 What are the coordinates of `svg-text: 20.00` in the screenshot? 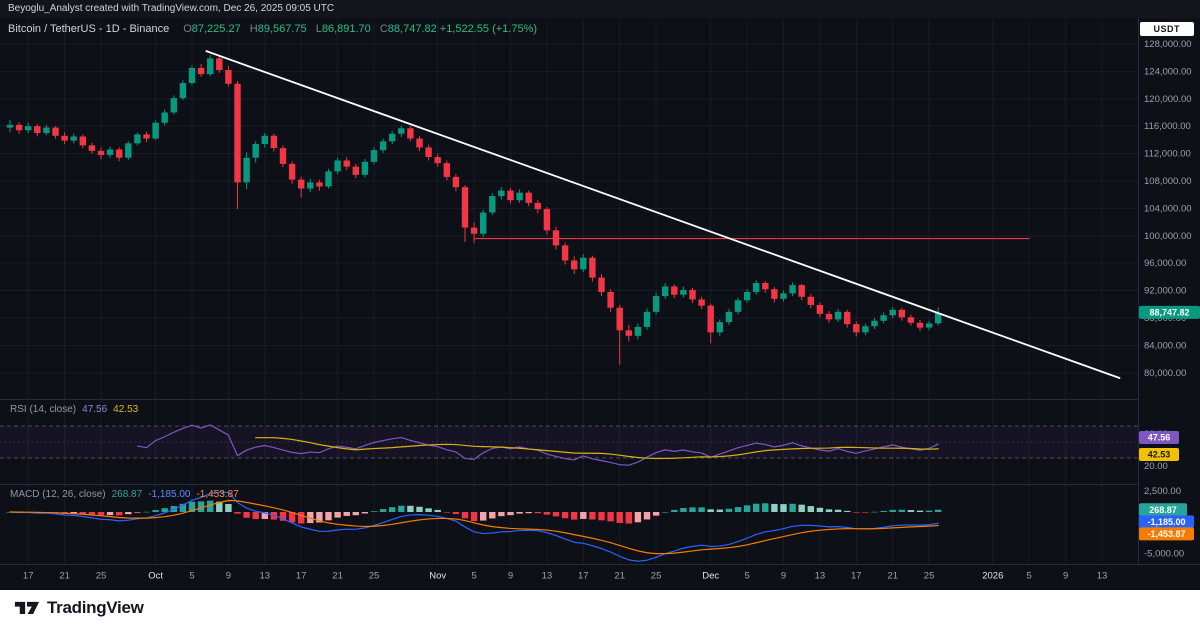 It's located at (1156, 466).